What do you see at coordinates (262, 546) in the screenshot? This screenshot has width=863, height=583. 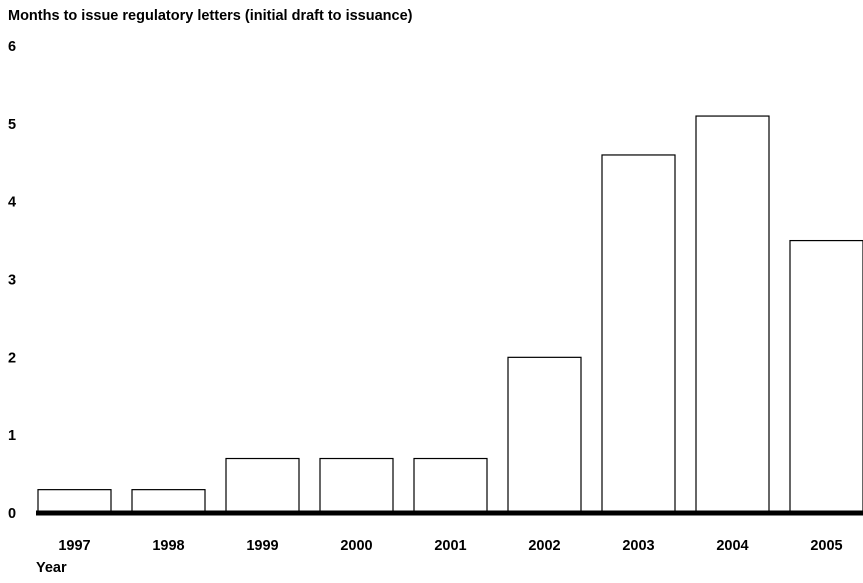 I see `x-tick-label: 1999` at bounding box center [262, 546].